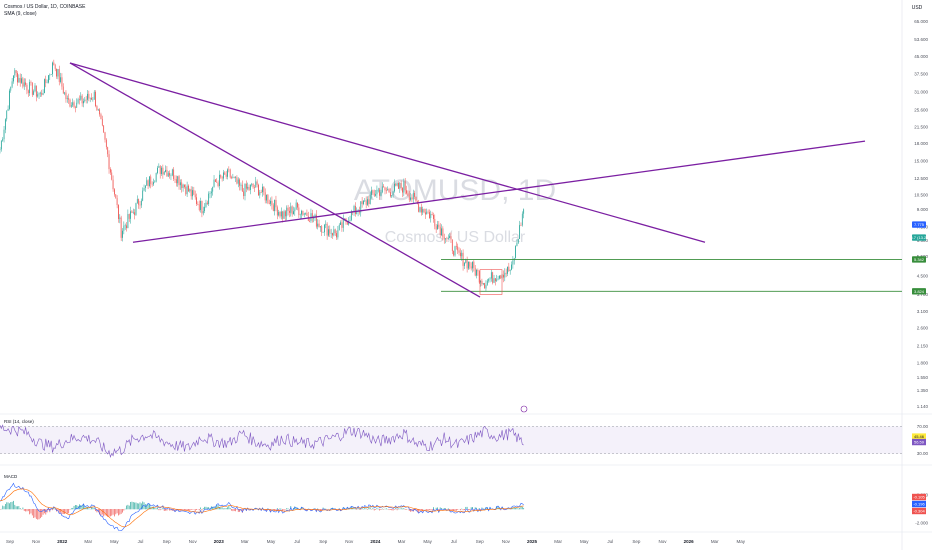  What do you see at coordinates (923, 426) in the screenshot?
I see `rsi-tick: 70.00` at bounding box center [923, 426].